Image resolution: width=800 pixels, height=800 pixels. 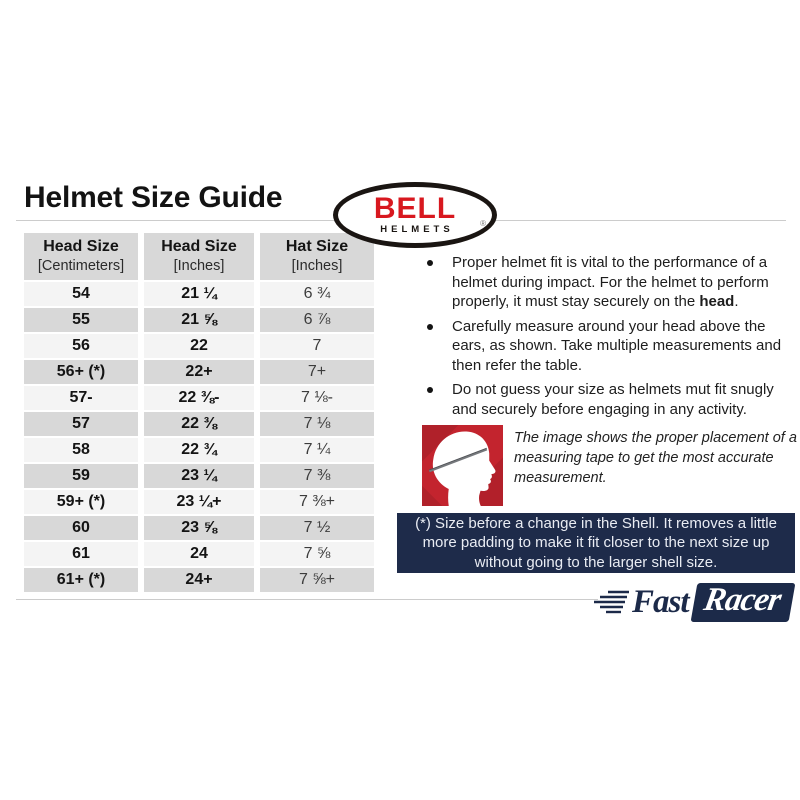 What do you see at coordinates (717, 301) in the screenshot?
I see `bullet-text-bold: head` at bounding box center [717, 301].